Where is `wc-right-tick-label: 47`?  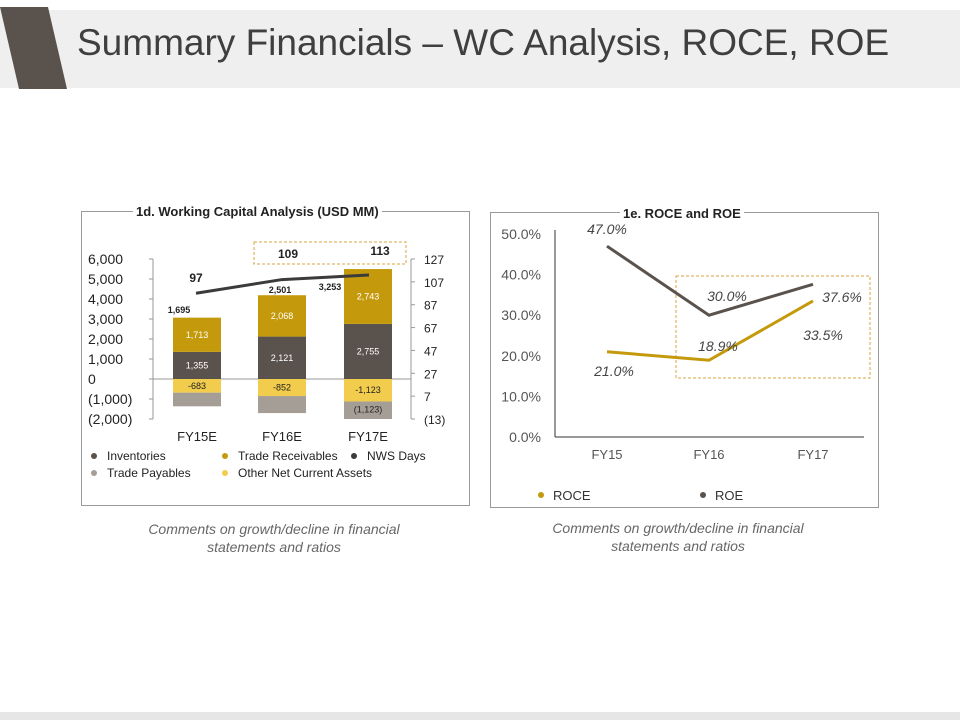
wc-right-tick-label: 47 is located at coordinates (431, 351).